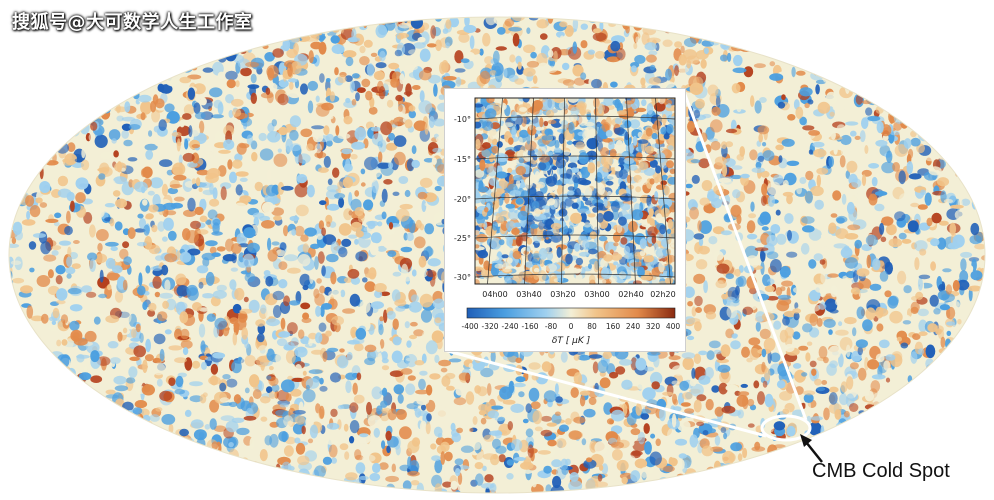 This screenshot has width=994, height=500. Describe the element at coordinates (571, 341) in the screenshot. I see `colorbar-label: δT [ μK ]` at that location.